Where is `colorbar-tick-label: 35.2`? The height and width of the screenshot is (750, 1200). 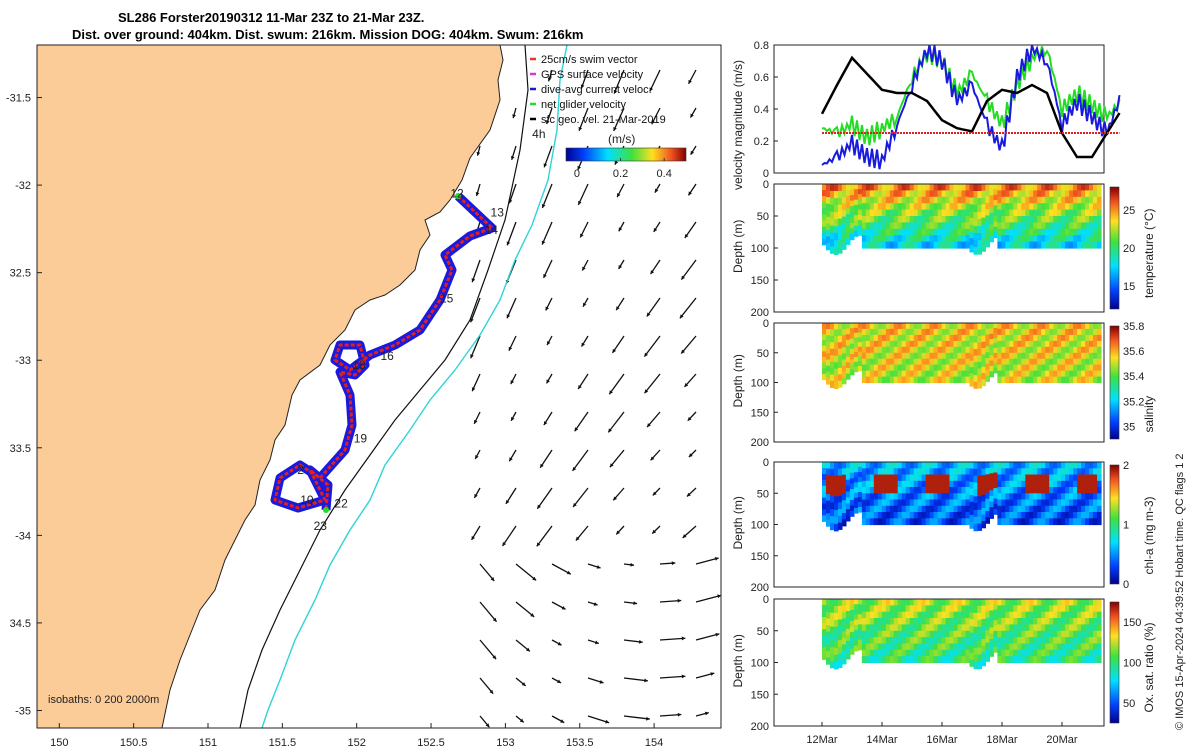
colorbar-tick-label: 35.2 is located at coordinates (1133, 402).